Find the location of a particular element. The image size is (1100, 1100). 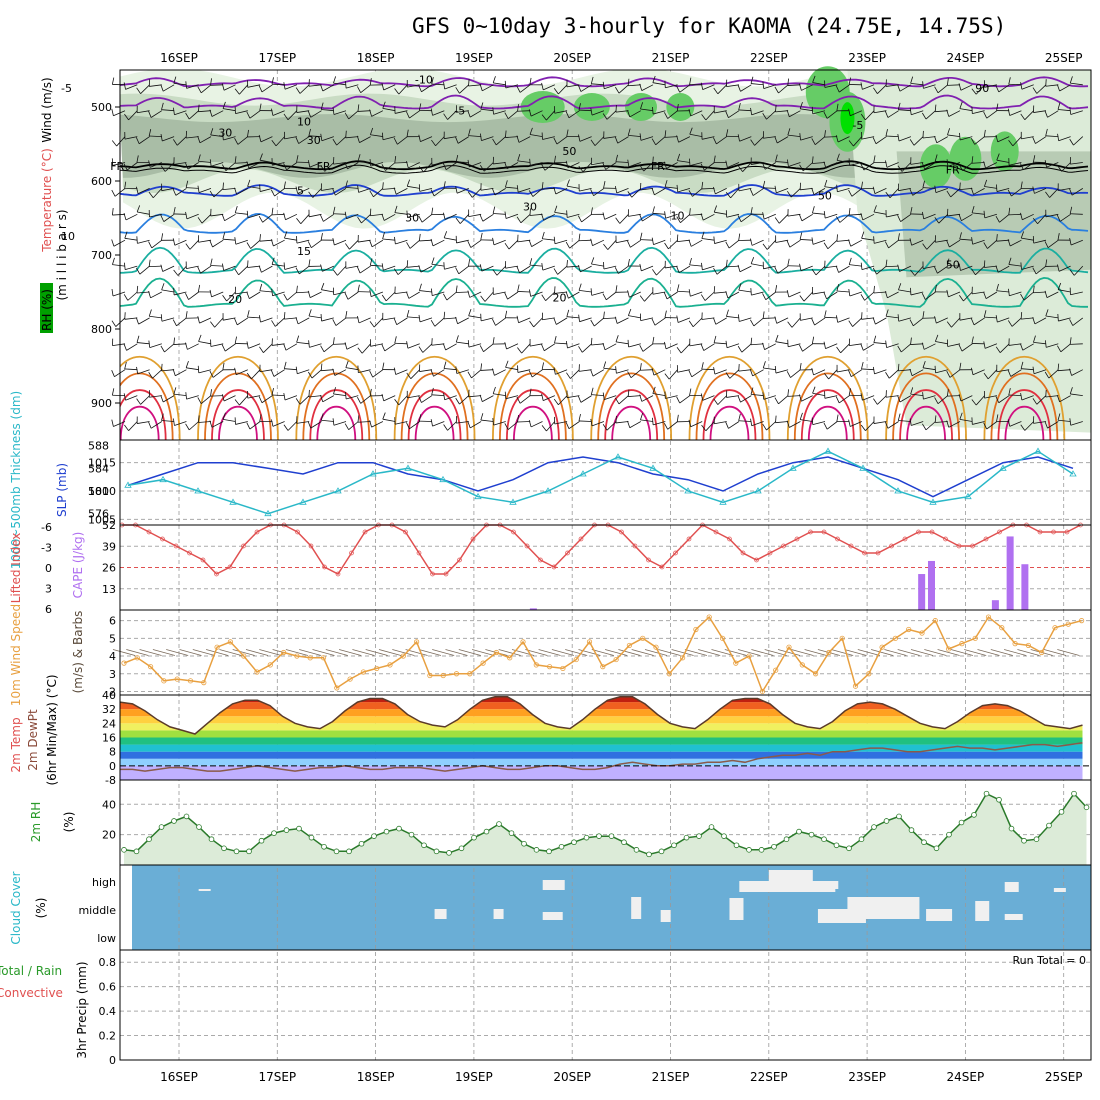

lifted-index-marker is located at coordinates (581, 539).